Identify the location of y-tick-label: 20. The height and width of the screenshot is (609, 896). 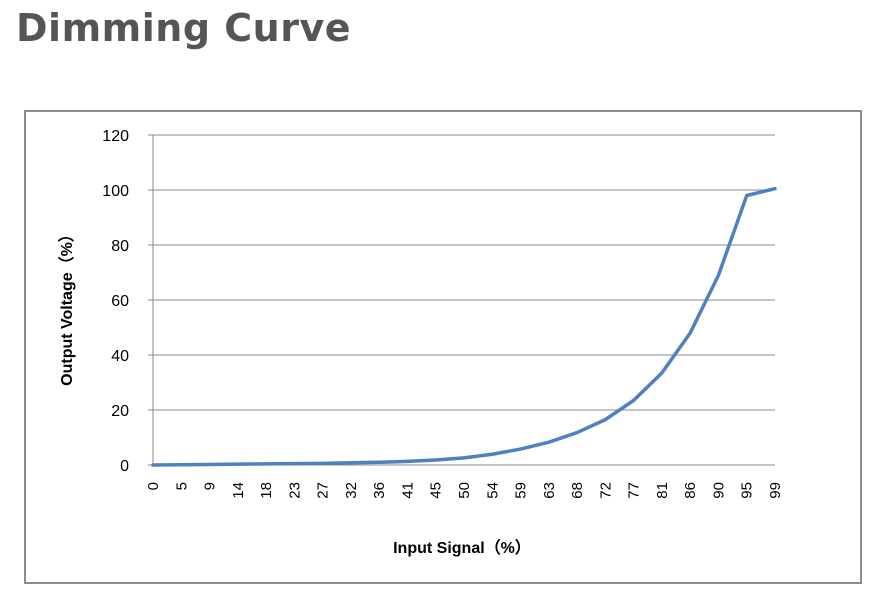
(120, 411).